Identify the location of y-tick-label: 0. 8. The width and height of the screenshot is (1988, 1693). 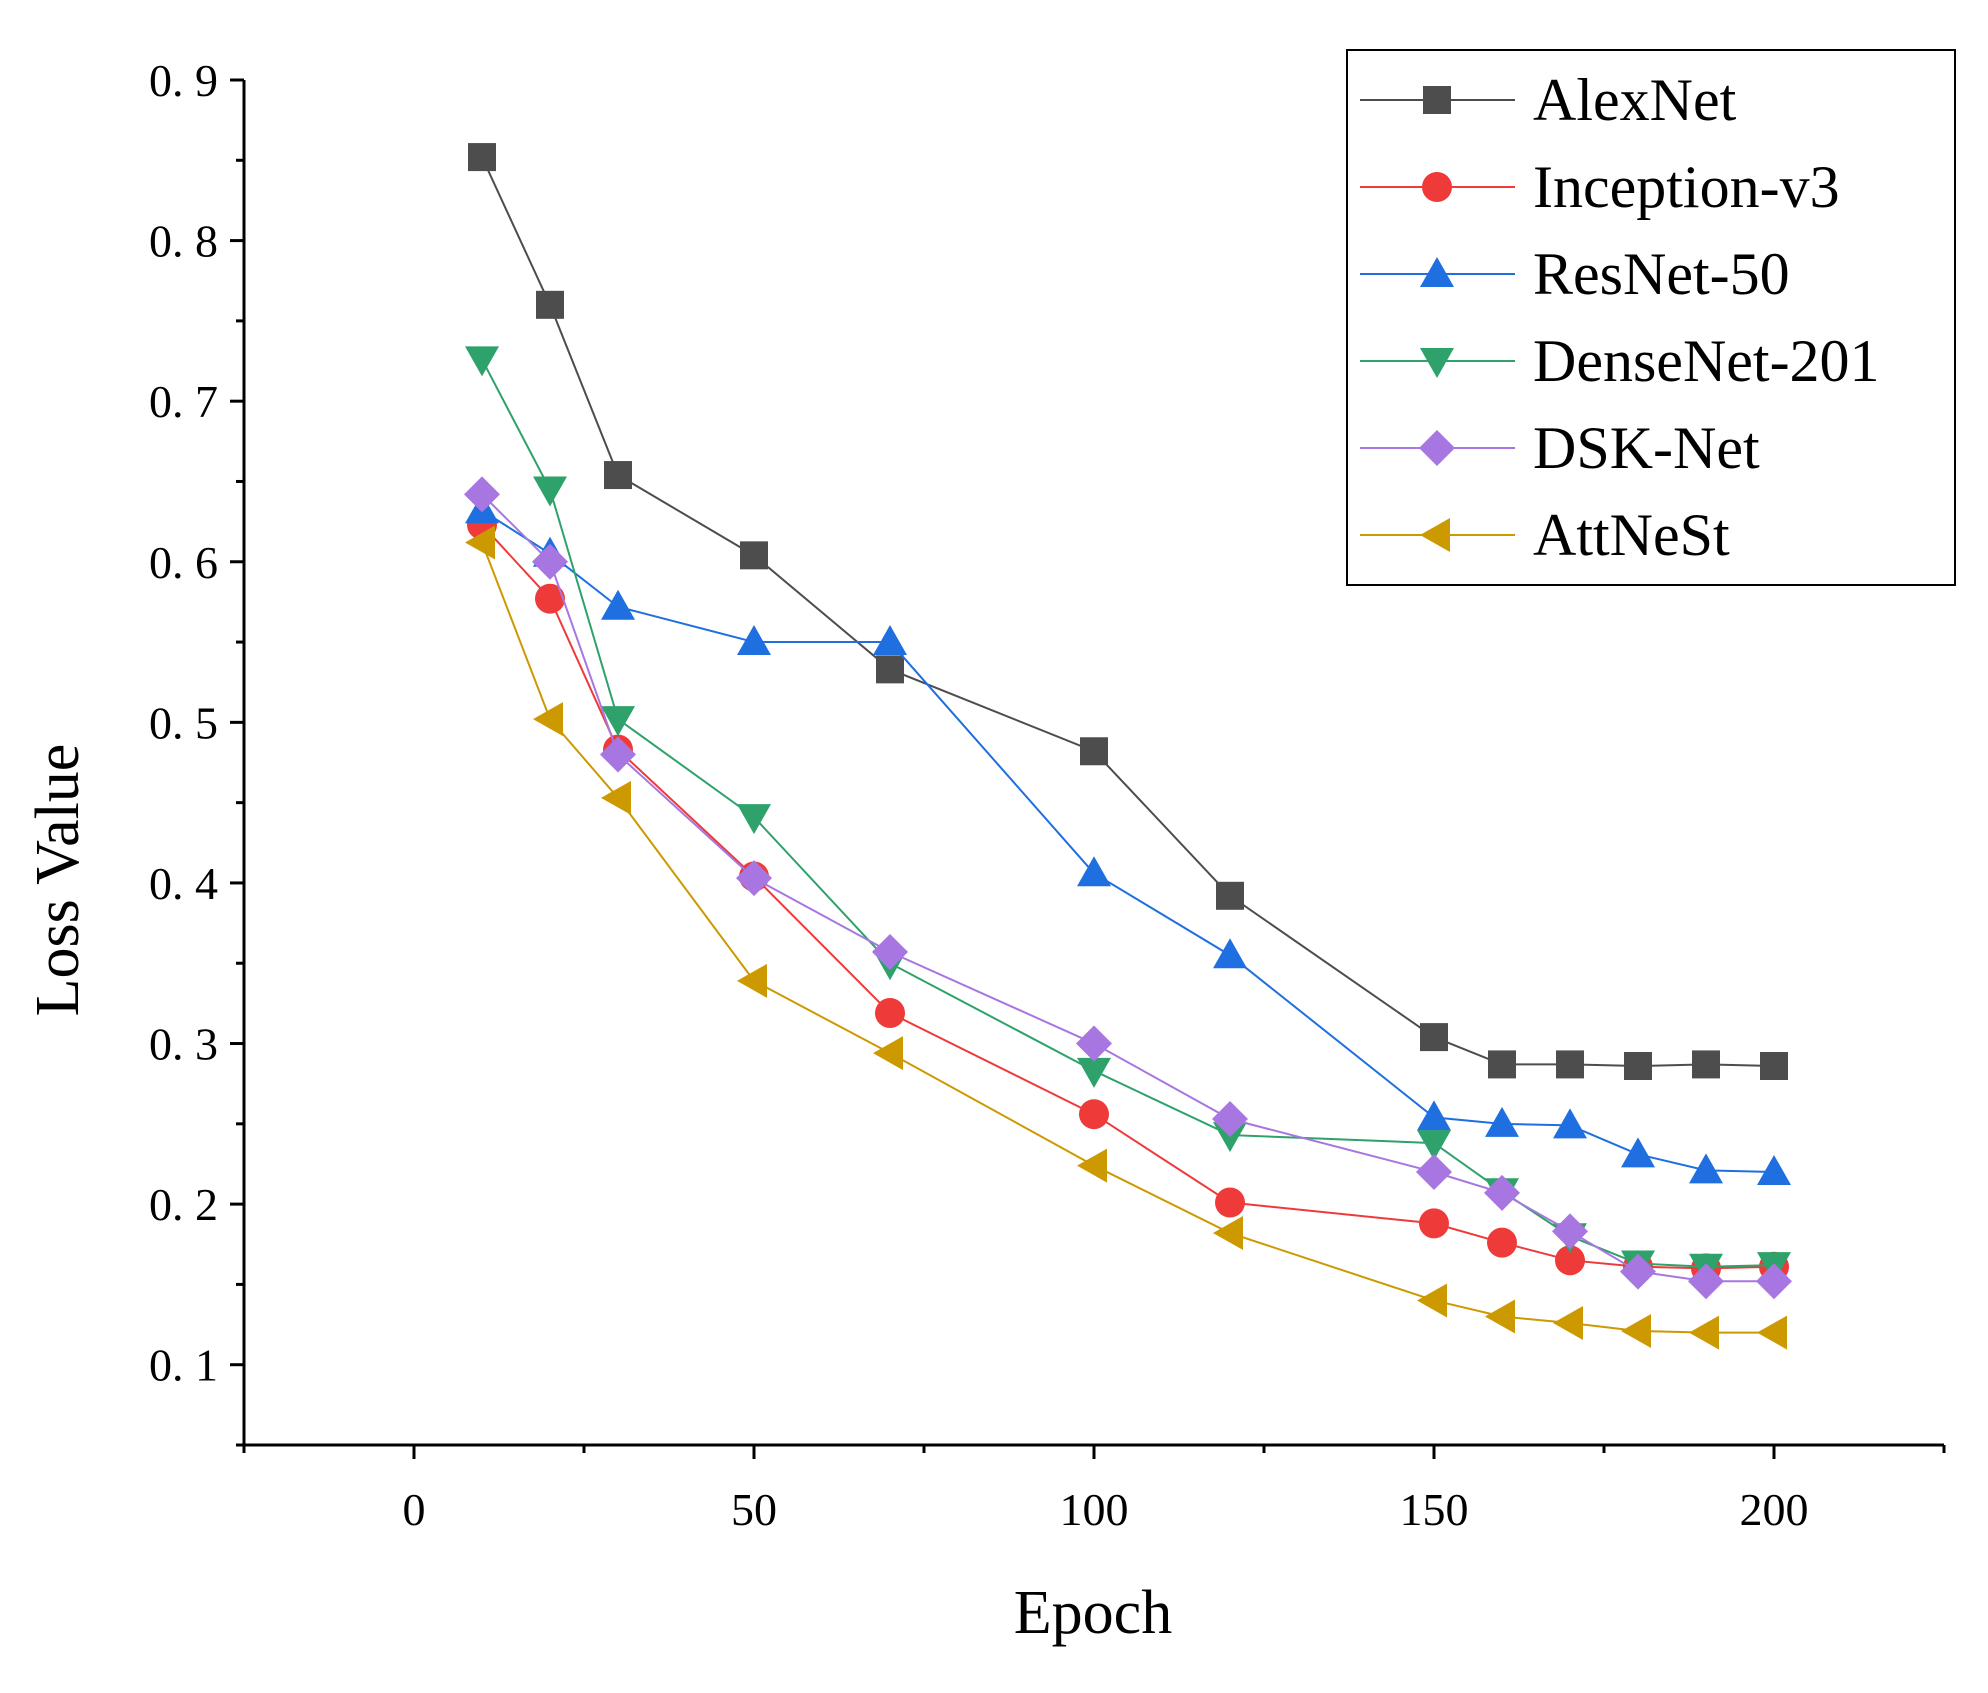
(183, 241).